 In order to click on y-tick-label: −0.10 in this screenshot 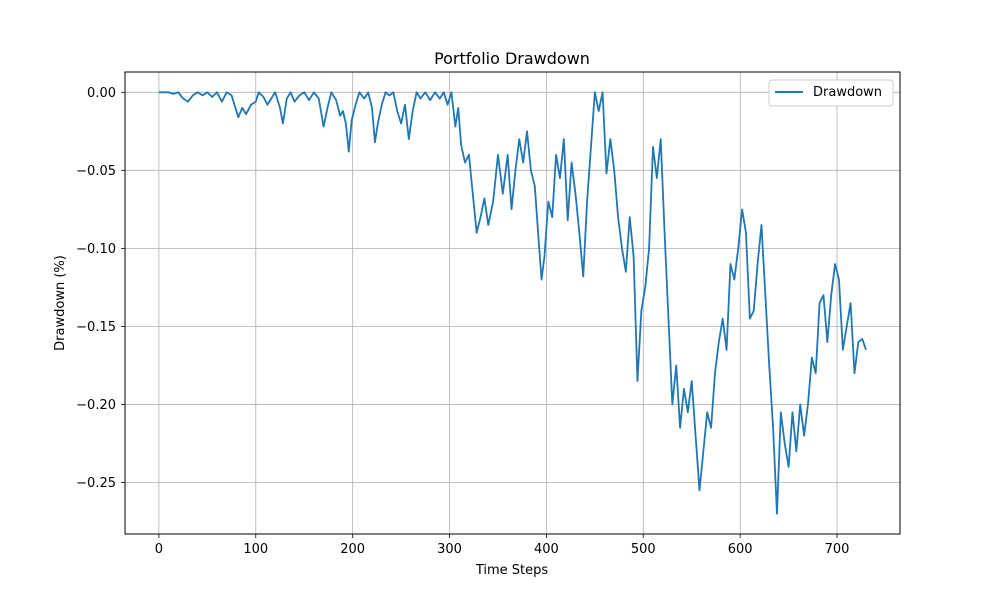, I will do `click(96, 249)`.